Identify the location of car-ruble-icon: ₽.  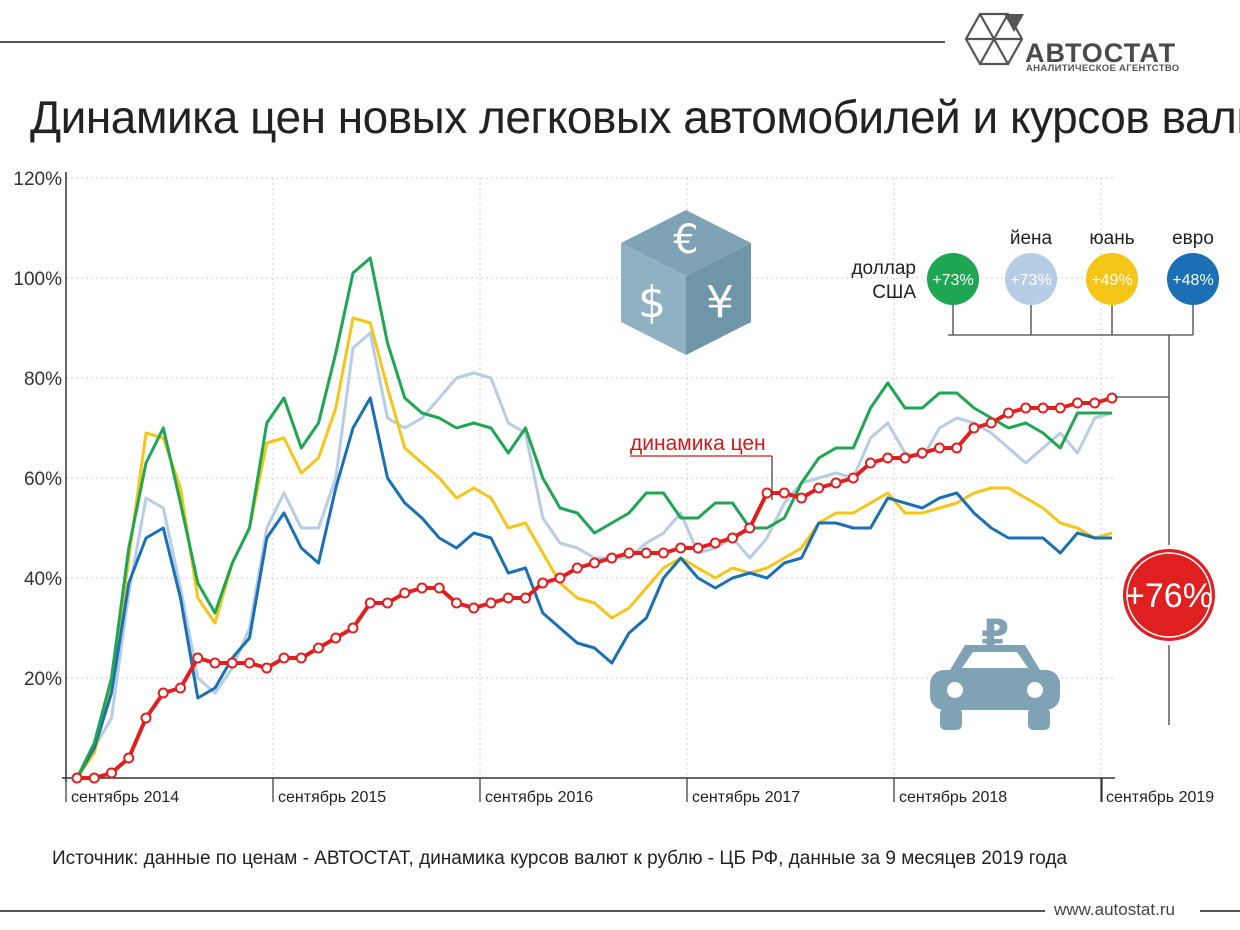
(995, 671).